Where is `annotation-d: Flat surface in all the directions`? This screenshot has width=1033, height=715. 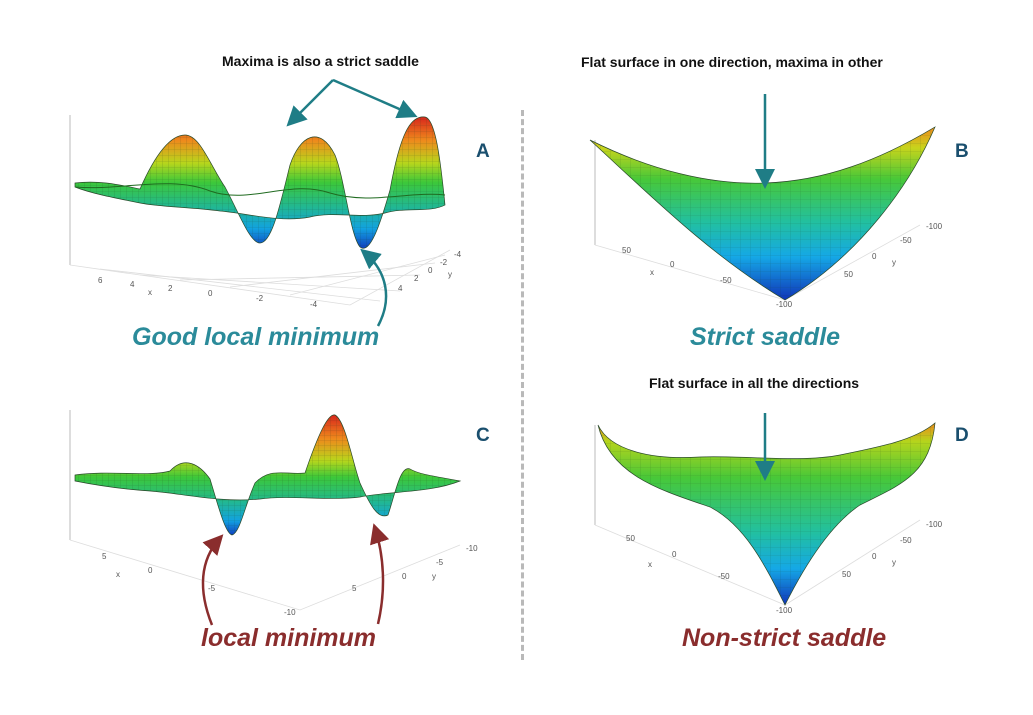 annotation-d: Flat surface in all the directions is located at coordinates (754, 383).